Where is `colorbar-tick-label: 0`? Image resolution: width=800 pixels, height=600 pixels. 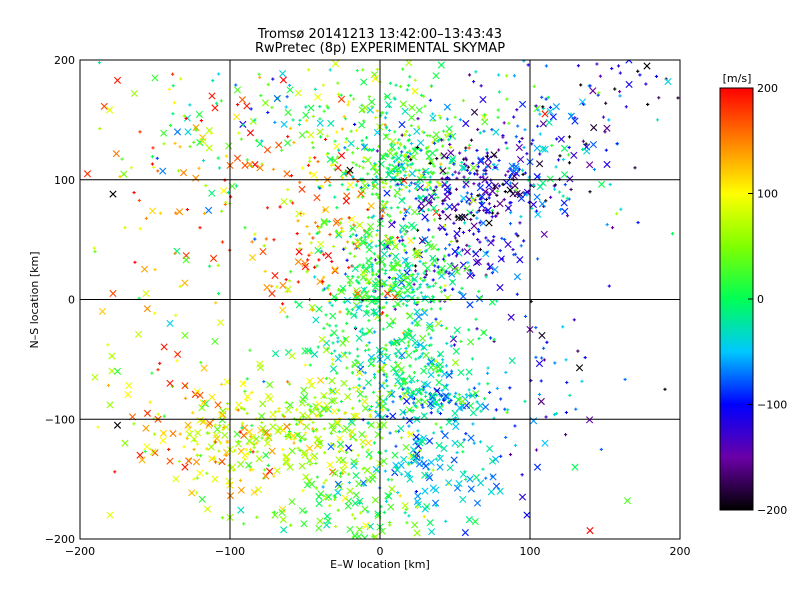 colorbar-tick-label: 0 is located at coordinates (760, 299).